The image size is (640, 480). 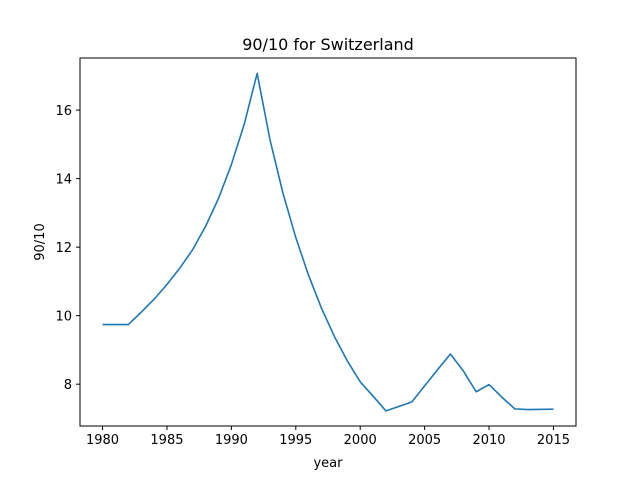 What do you see at coordinates (166, 440) in the screenshot?
I see `x-tick-label: 1985` at bounding box center [166, 440].